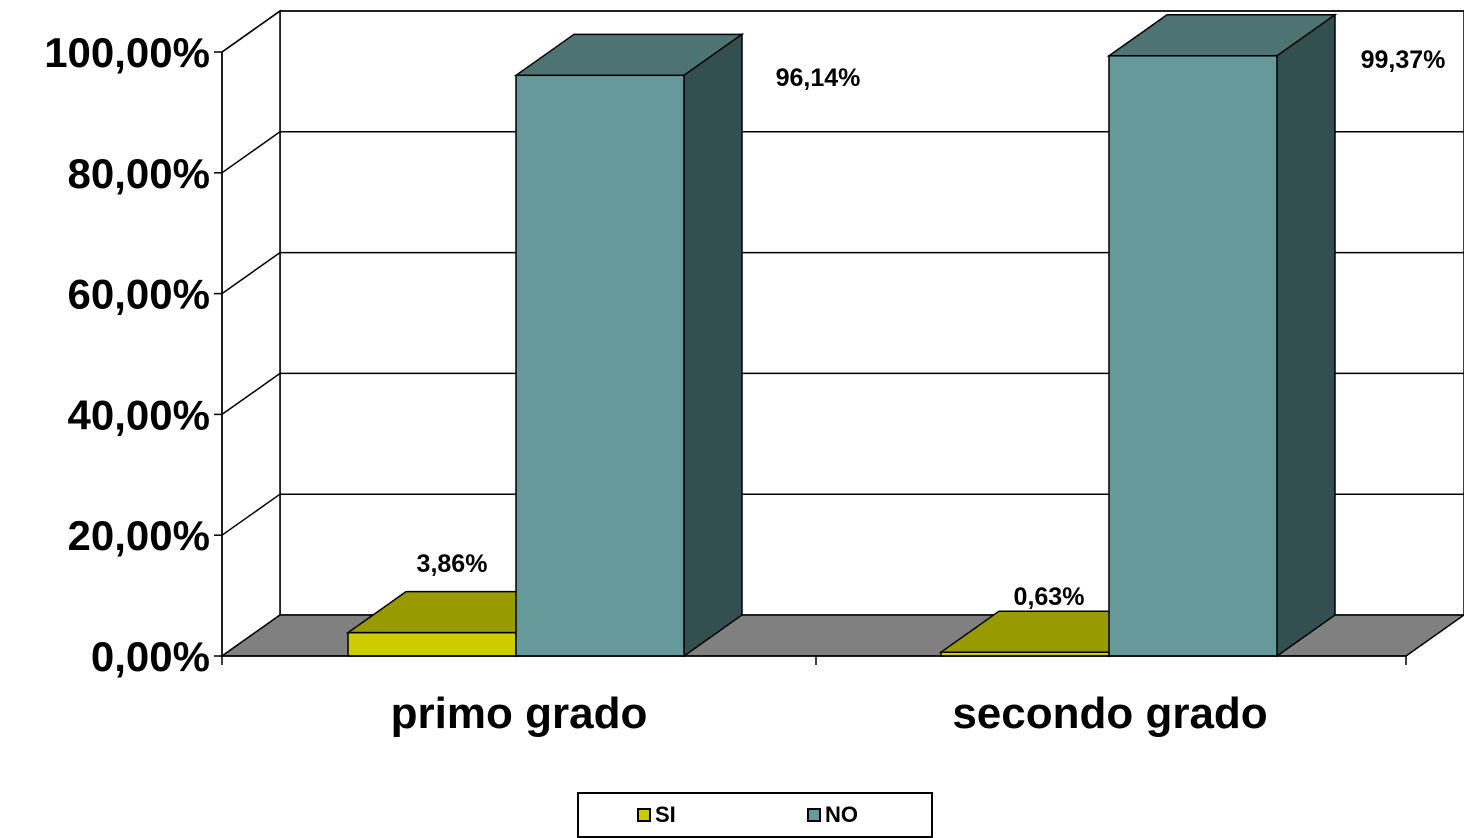 The height and width of the screenshot is (838, 1464). Describe the element at coordinates (1049, 597) in the screenshot. I see `data-label-si: 0,63%` at that location.